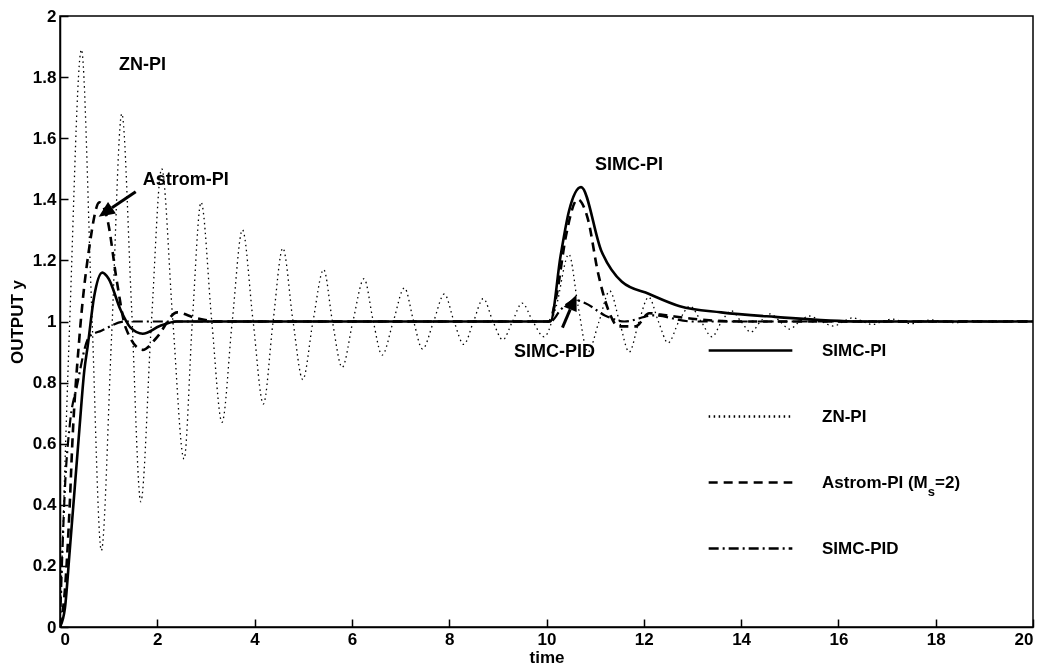 This screenshot has width=1052, height=669. I want to click on y-tick-label: 0.2, so click(44, 566).